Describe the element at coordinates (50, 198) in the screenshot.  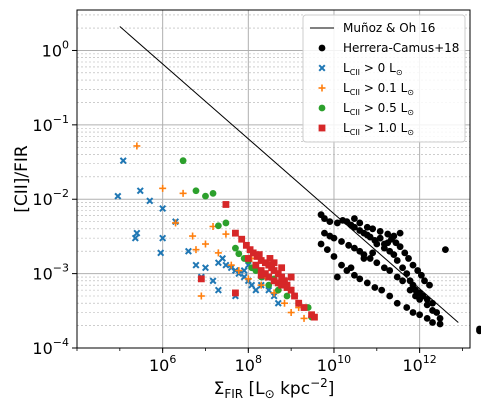
I see `y-tick-label: 10⁻²` at that location.